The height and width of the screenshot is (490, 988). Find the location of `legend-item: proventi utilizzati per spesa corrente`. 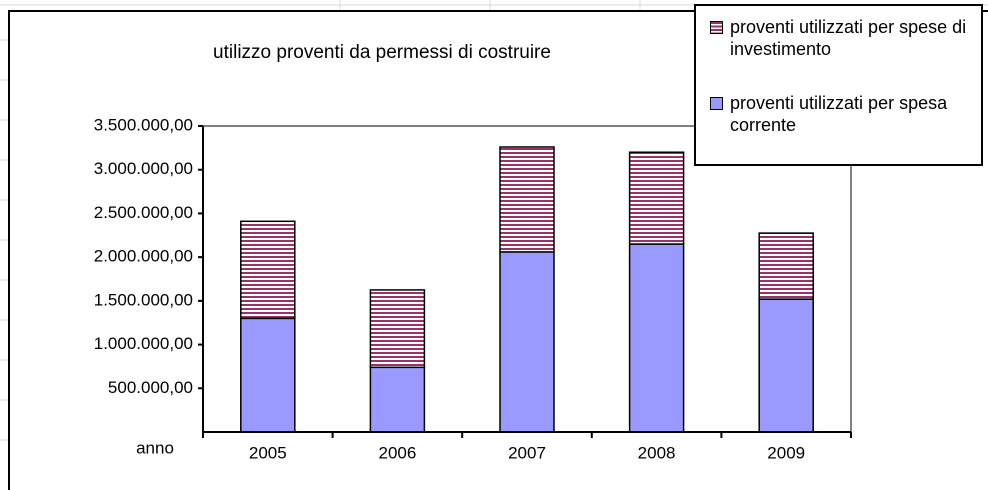

legend-item: proventi utilizzati per spesa corrente is located at coordinates (849, 114).